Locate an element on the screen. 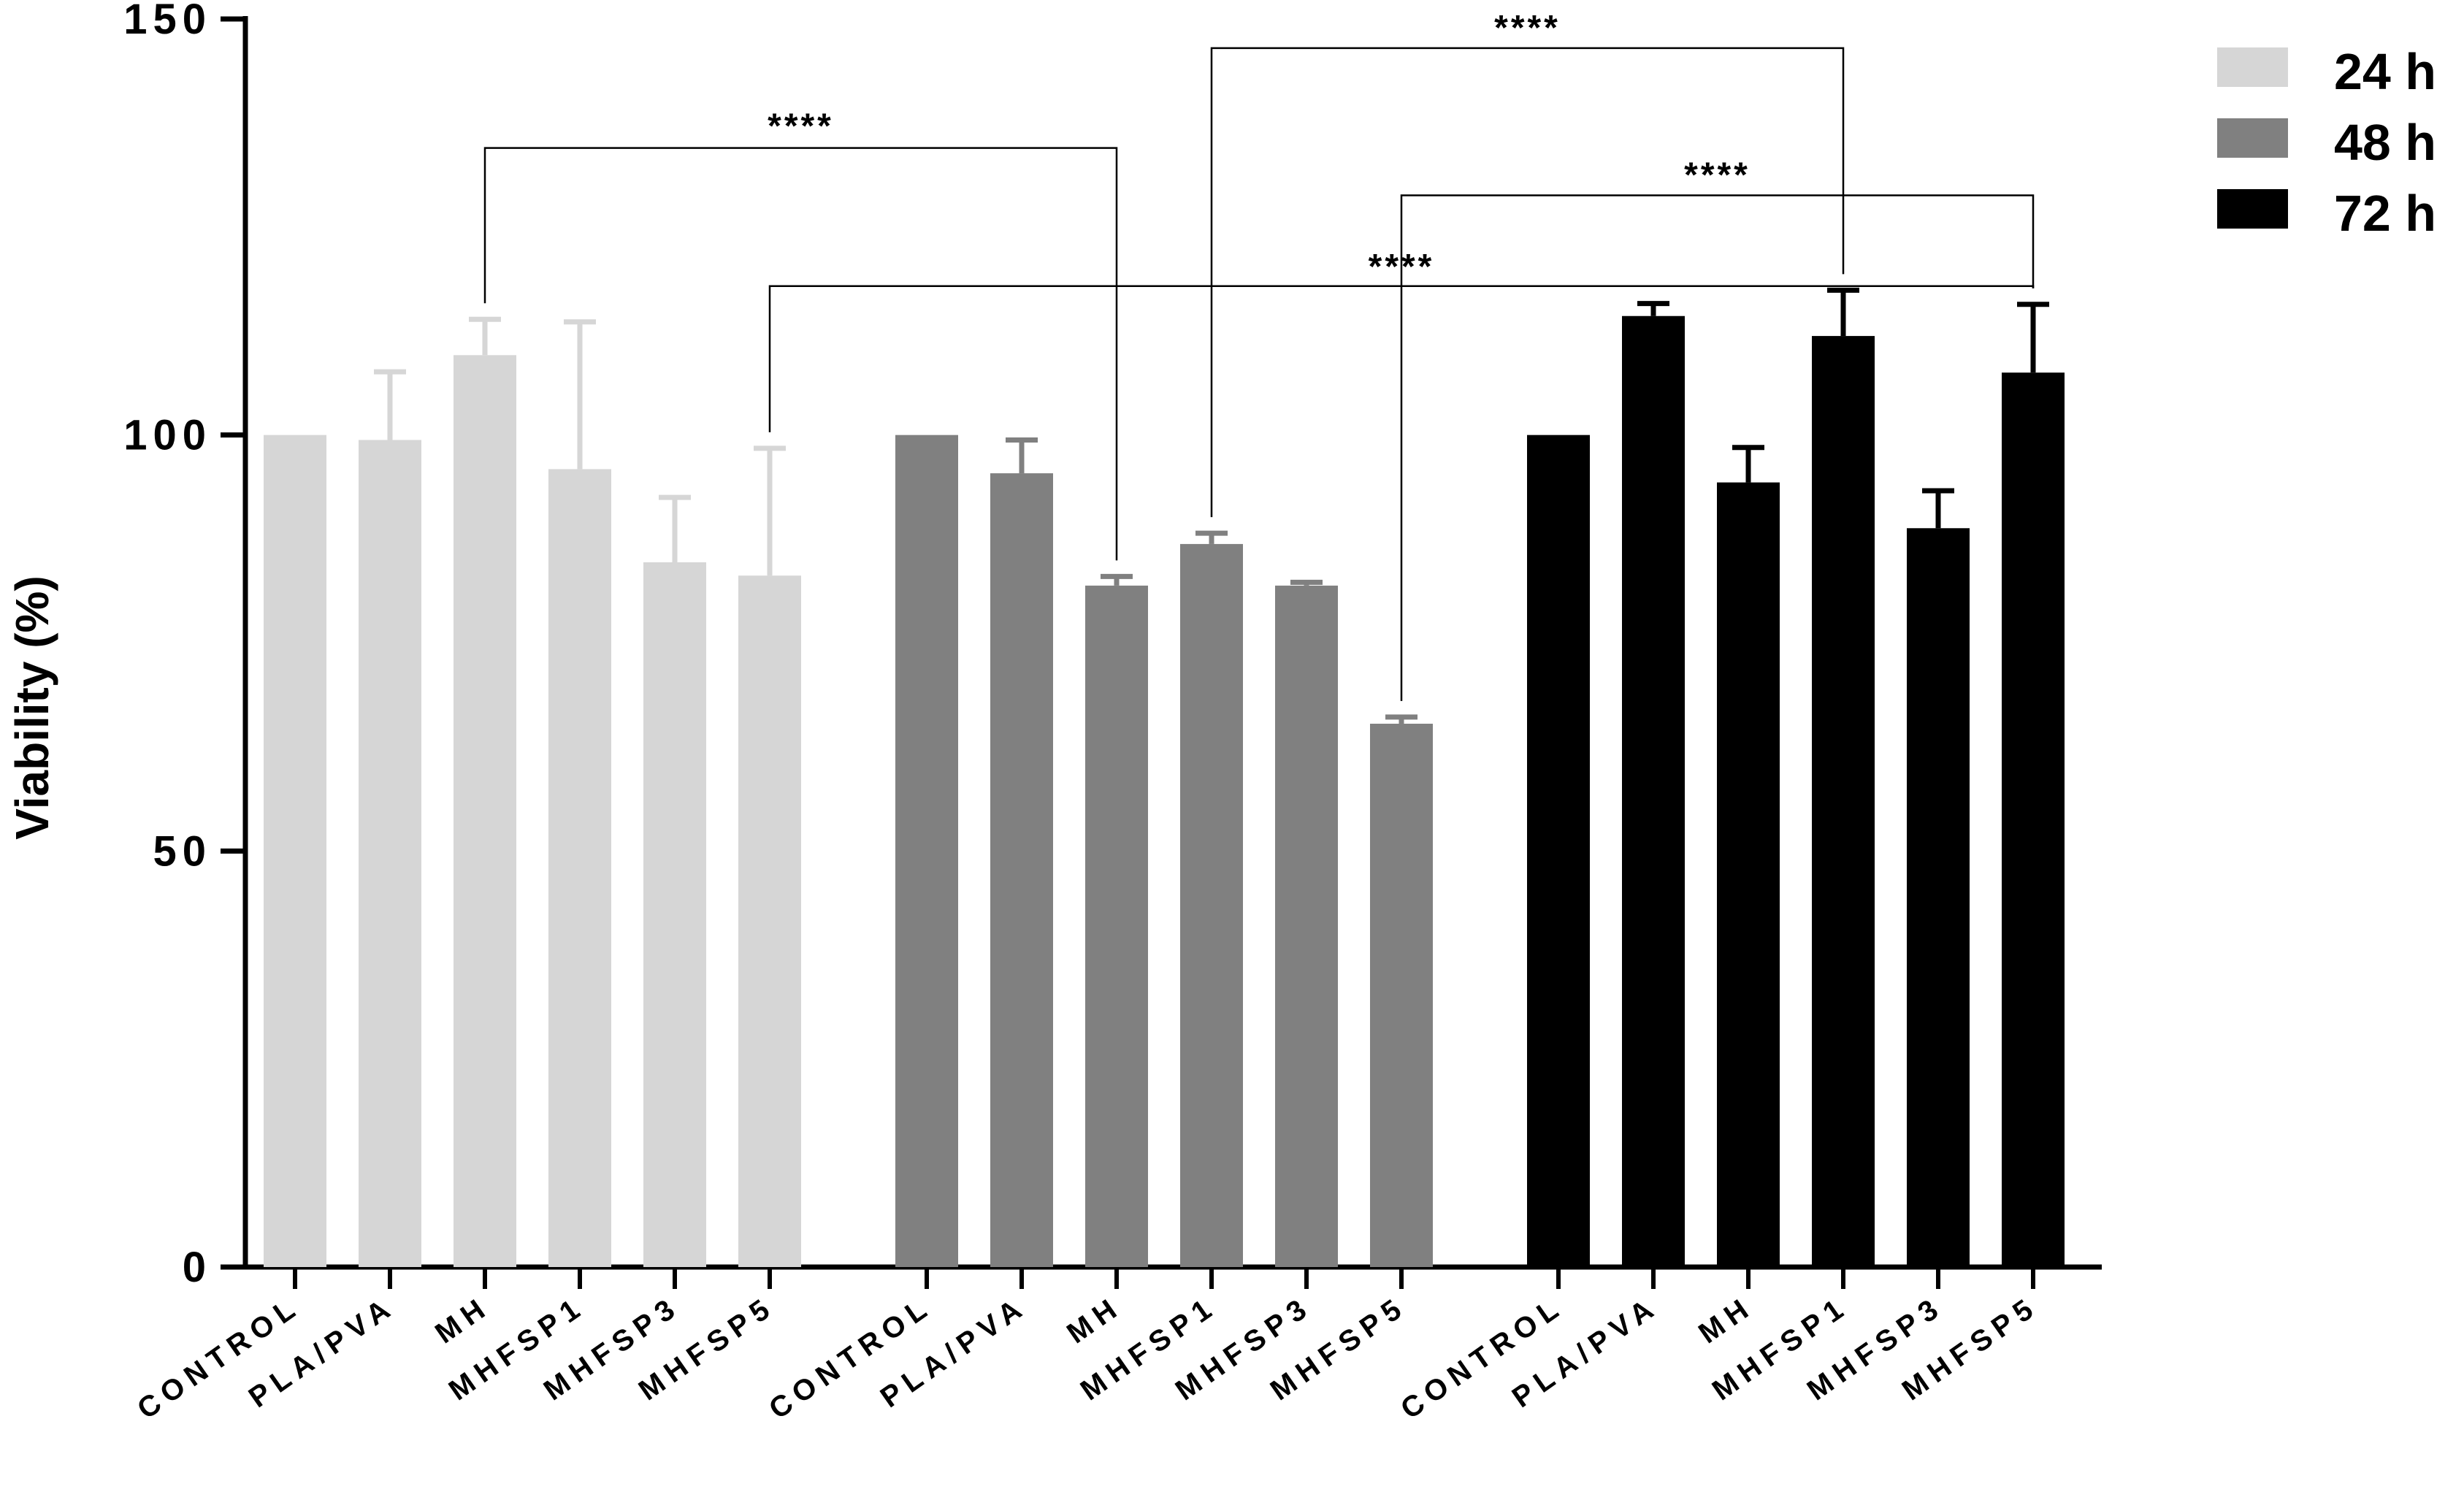 The width and height of the screenshot is (2464, 1500). y-tick-label: 0 is located at coordinates (197, 1267).